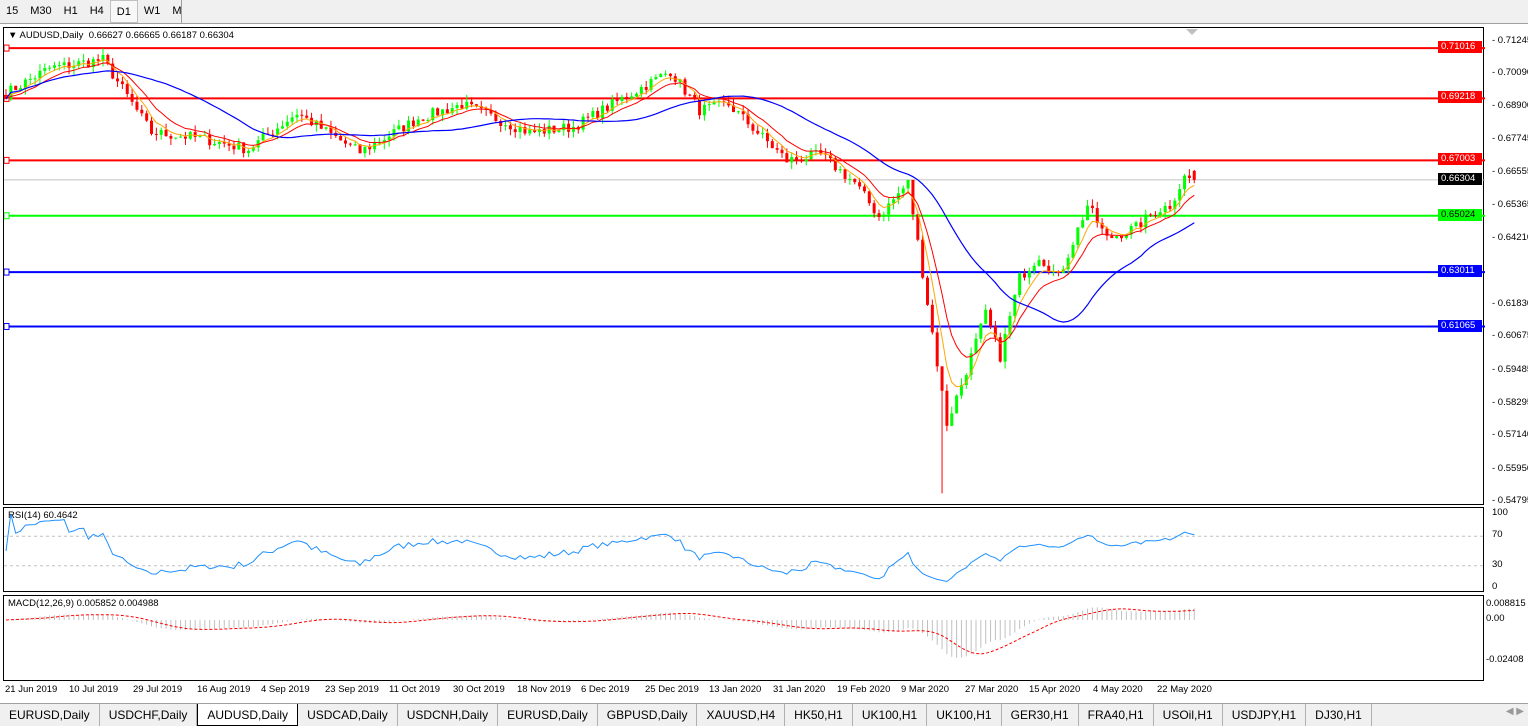 The image size is (1528, 726). What do you see at coordinates (158, 689) in the screenshot?
I see `time-axis-label: 29 Jul 2019` at bounding box center [158, 689].